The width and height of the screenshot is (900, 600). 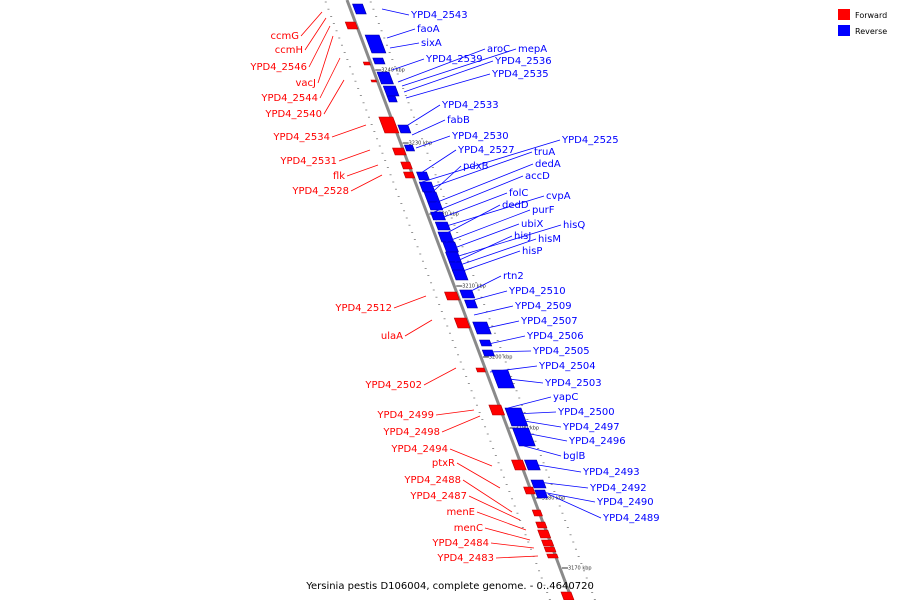 What do you see at coordinates (549, 239) in the screenshot?
I see `reverse-gene-label-hism: hisM` at bounding box center [549, 239].